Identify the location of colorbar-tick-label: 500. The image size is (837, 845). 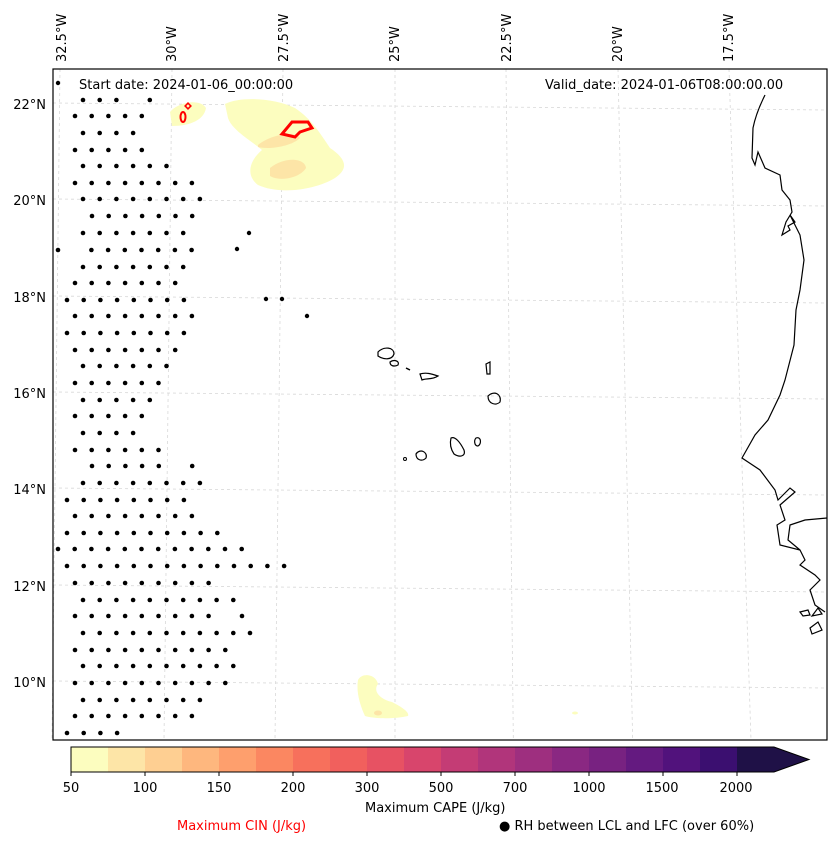
(441, 788).